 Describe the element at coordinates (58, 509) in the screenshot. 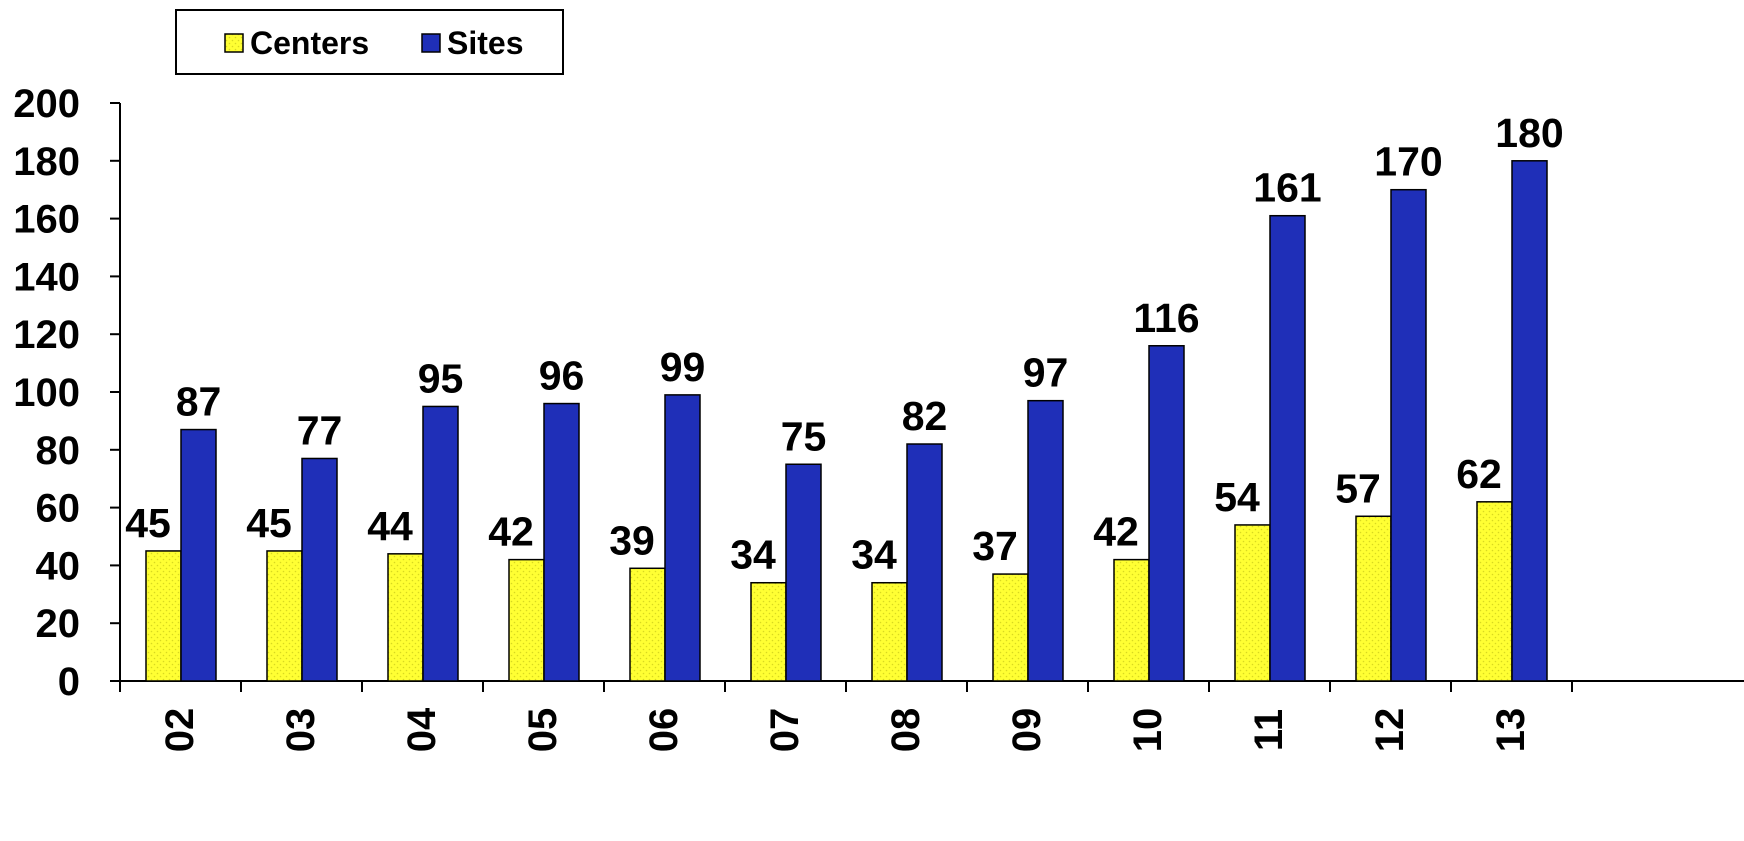

I see `y-tick-label: 60` at that location.